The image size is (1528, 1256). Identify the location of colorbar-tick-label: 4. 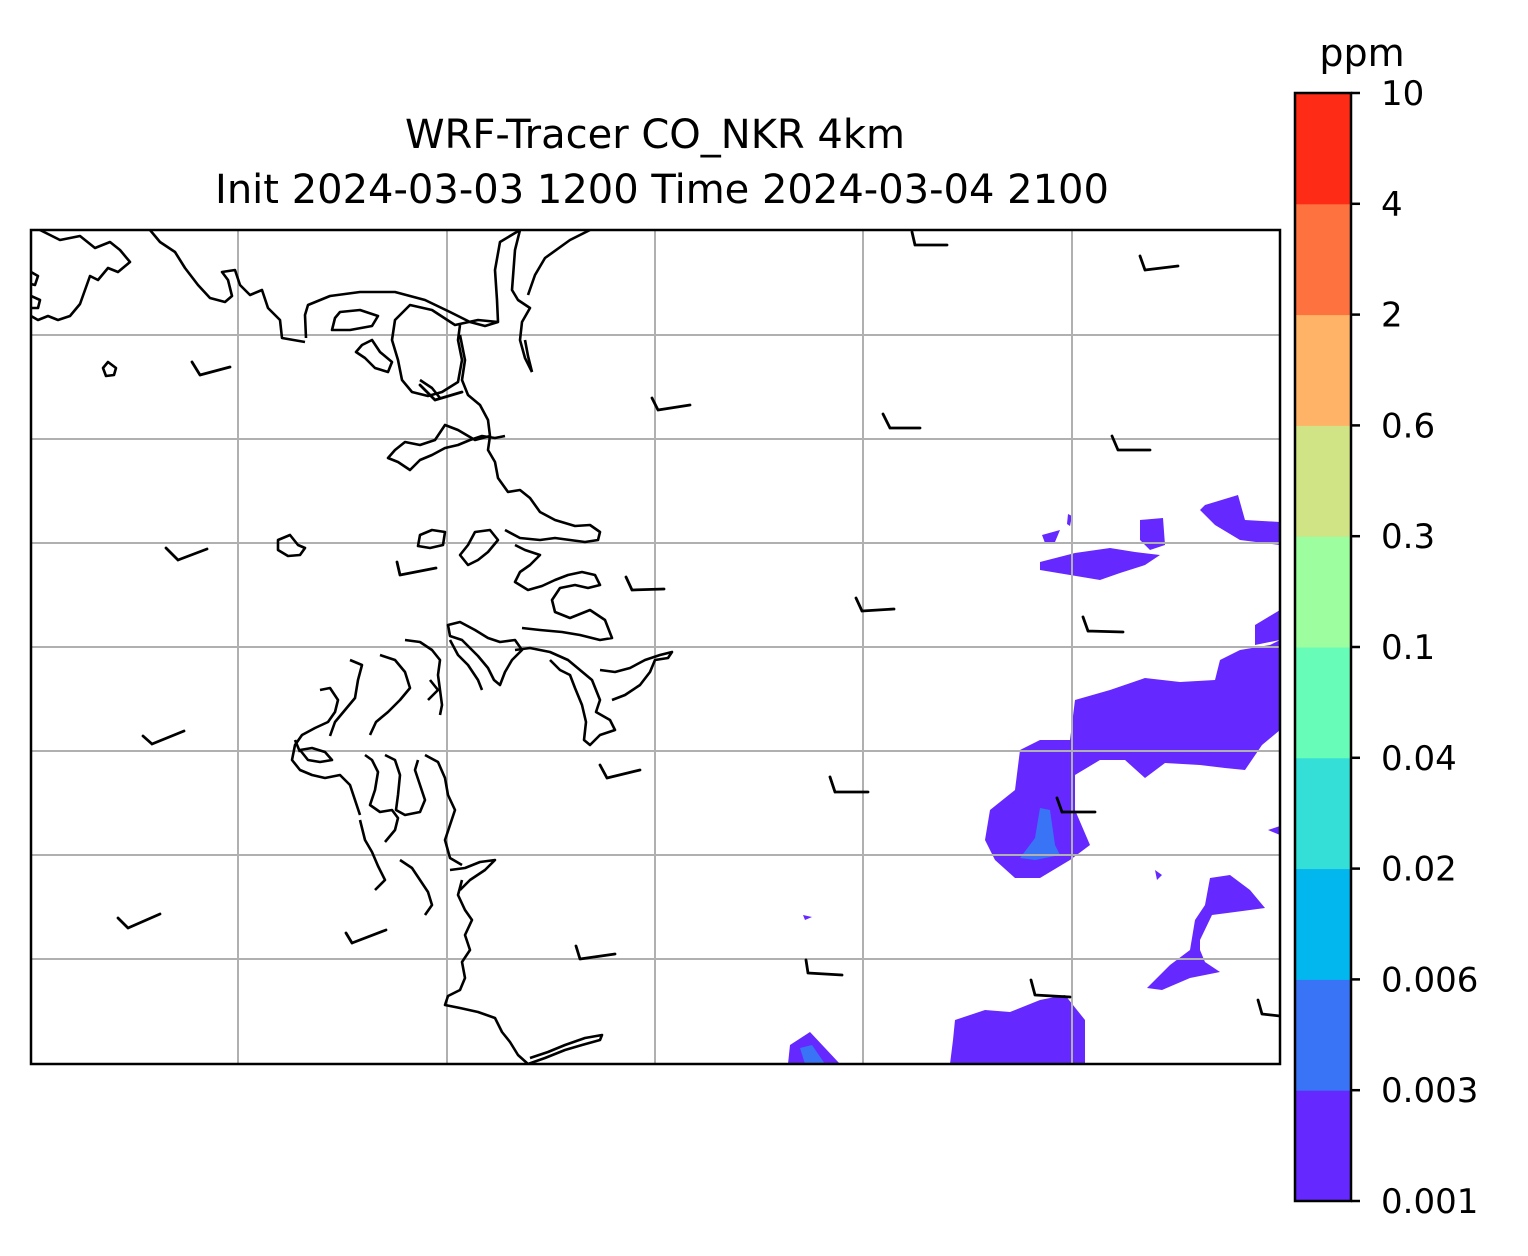
(1392, 205).